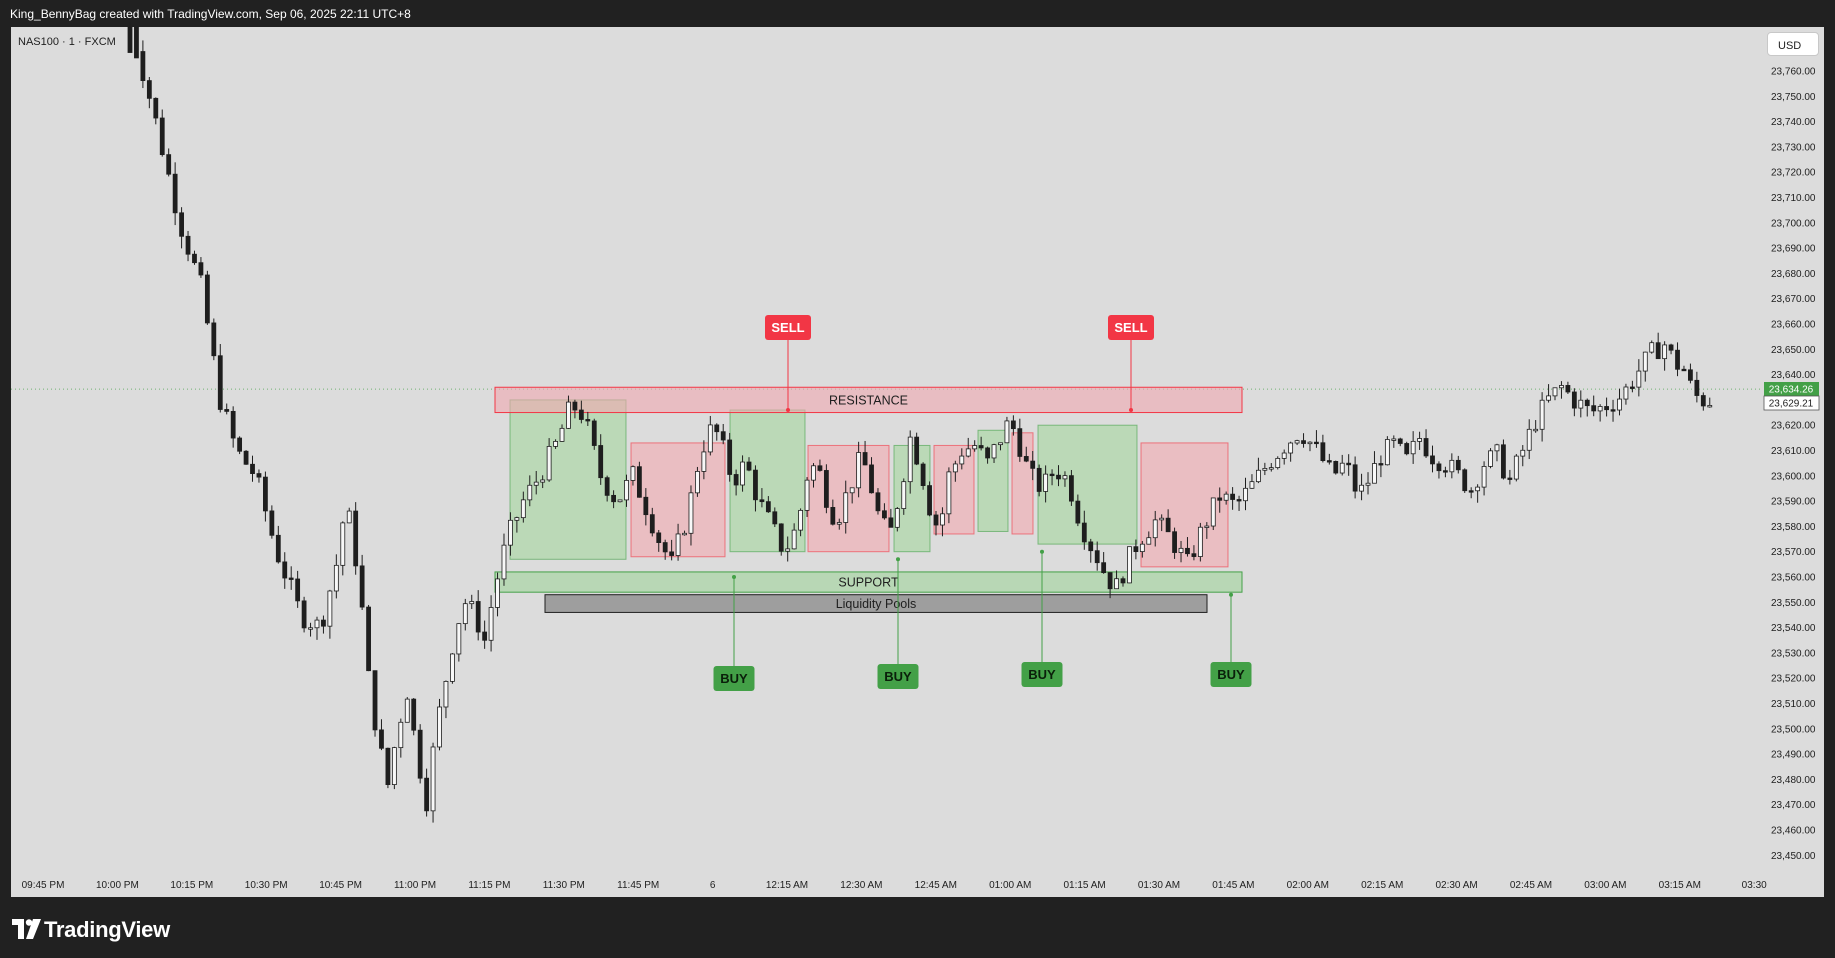 The image size is (1835, 958). Describe the element at coordinates (1791, 389) in the screenshot. I see `price-tag-box` at that location.